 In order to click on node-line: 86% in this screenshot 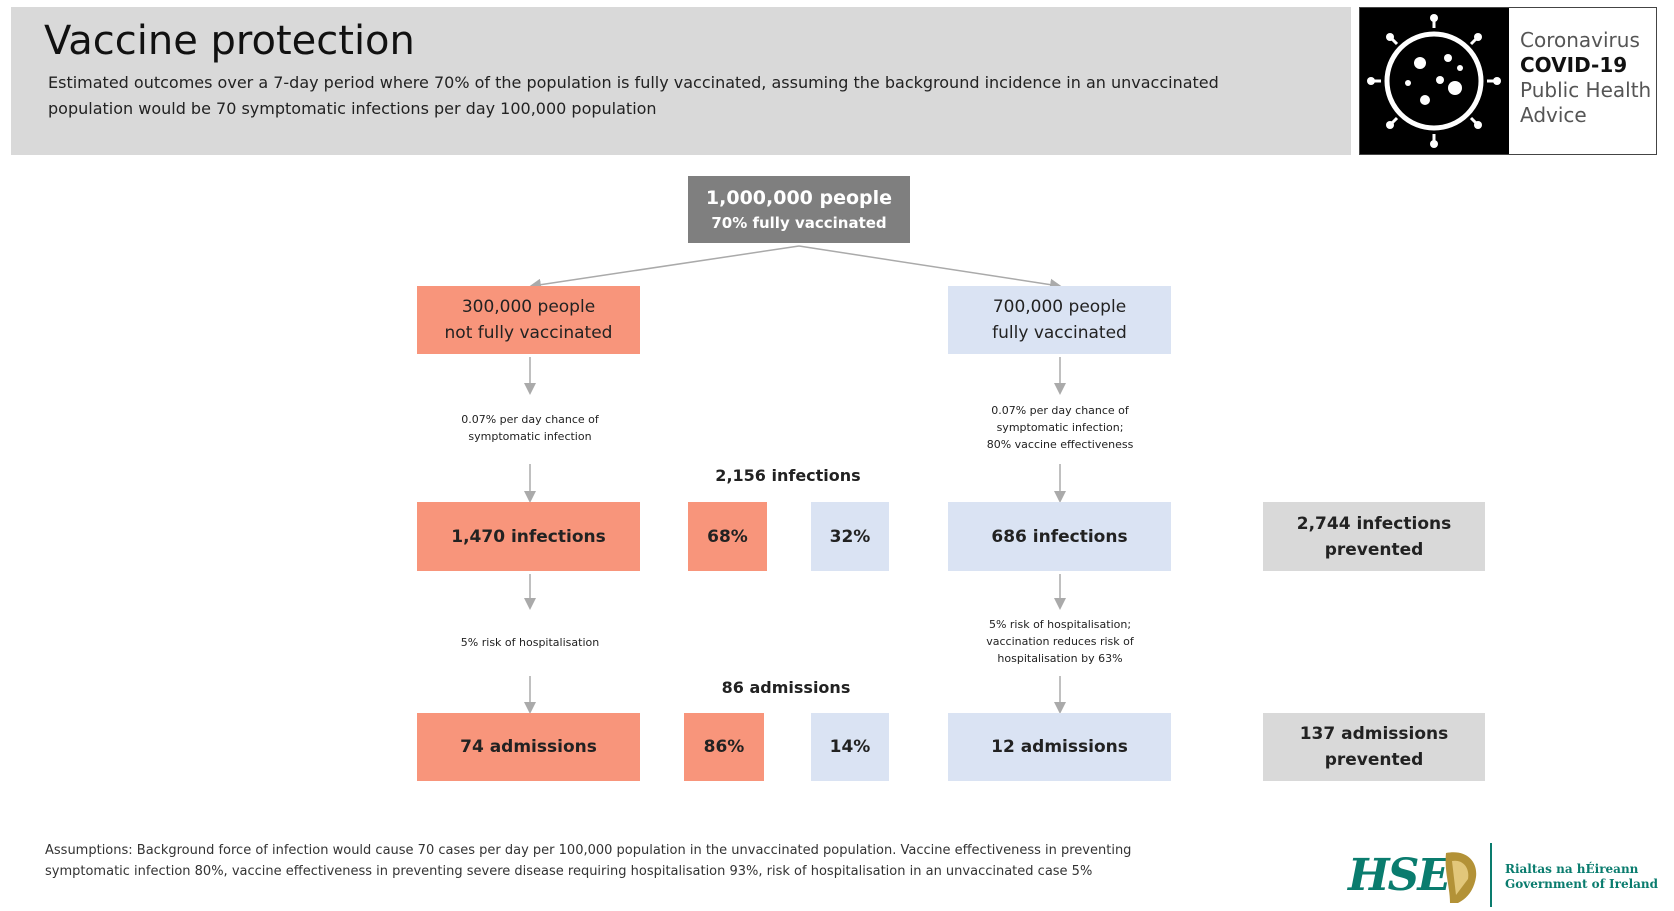, I will do `click(724, 747)`.